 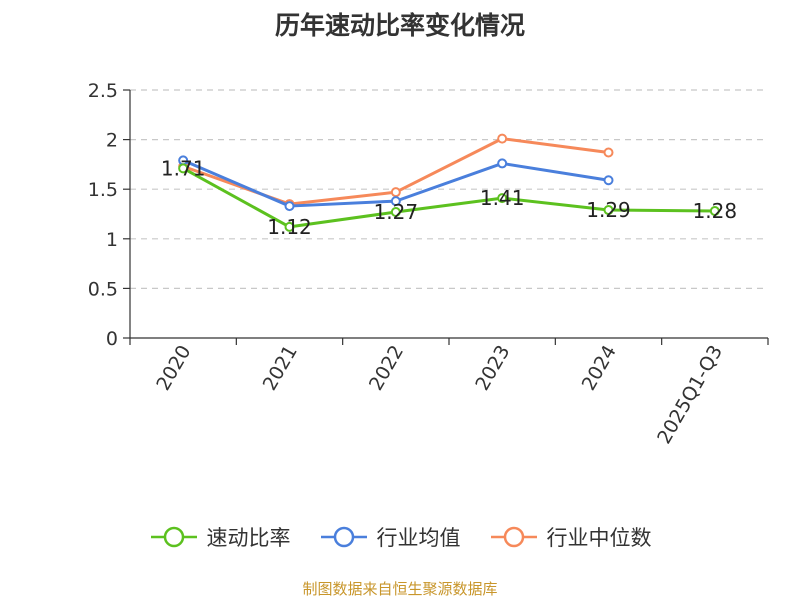 I want to click on legend: 速动比率 行业均值 行业中位数, so click(x=400, y=537).